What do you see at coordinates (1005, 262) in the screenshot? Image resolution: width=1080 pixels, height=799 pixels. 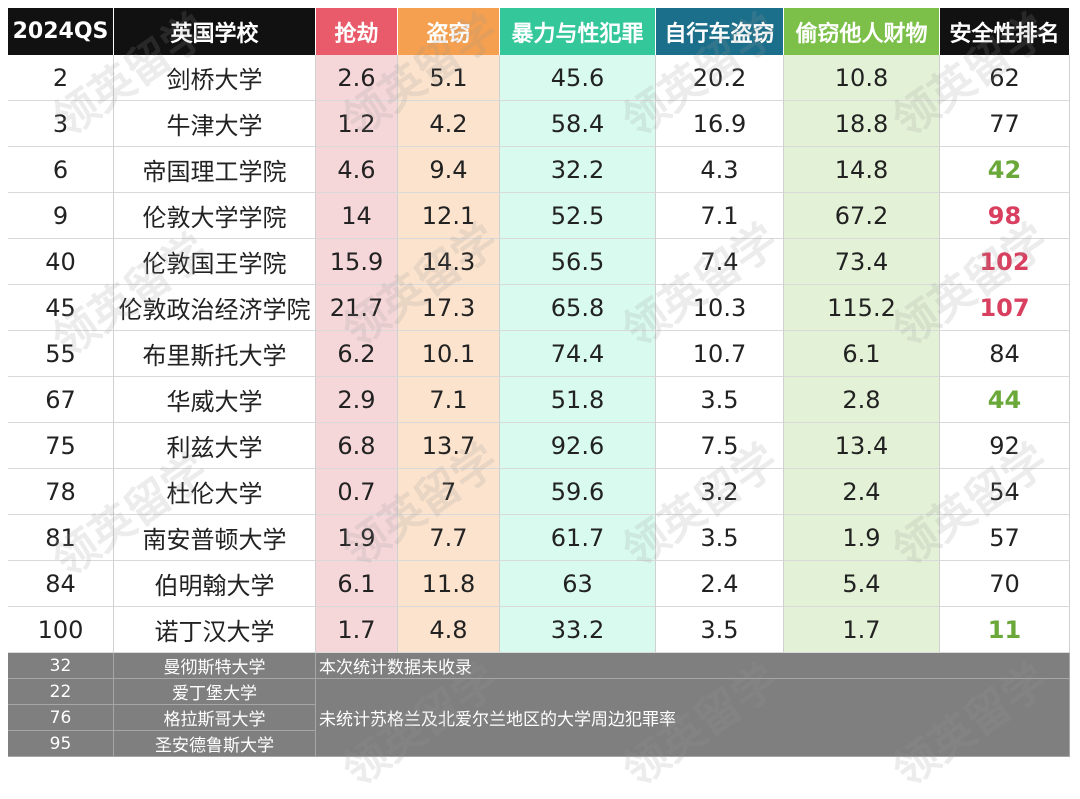 I see `safety-rank-cell: 102` at bounding box center [1005, 262].